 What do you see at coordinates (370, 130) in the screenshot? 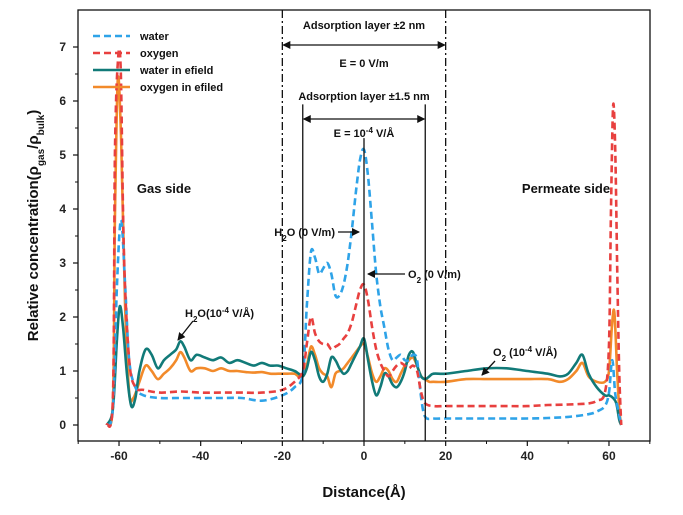
I see `annotation-efield-sup: -4` at bounding box center [370, 130].